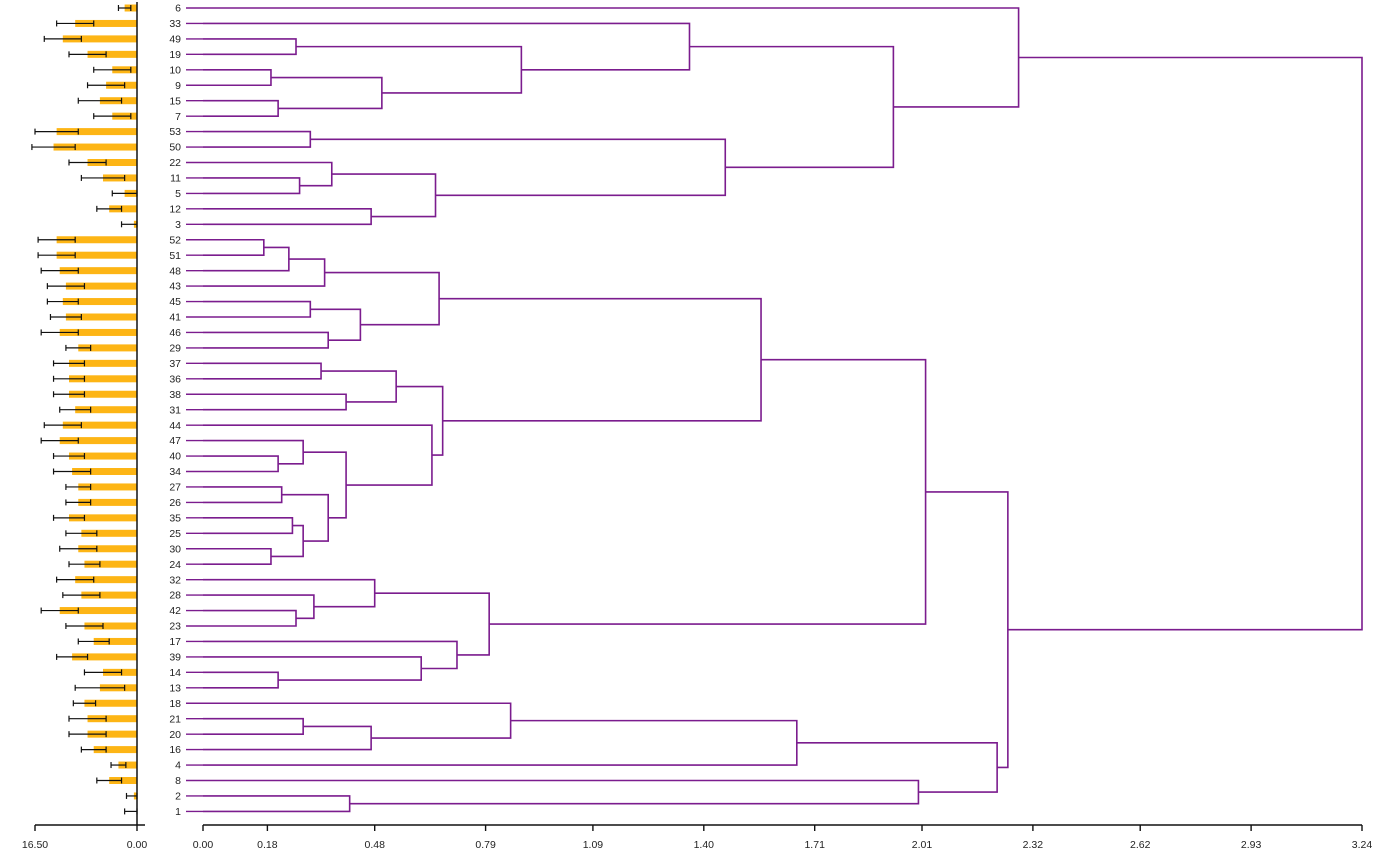 The width and height of the screenshot is (1396, 863). Describe the element at coordinates (241, 680) in the screenshot. I see `merge-G4` at that location.